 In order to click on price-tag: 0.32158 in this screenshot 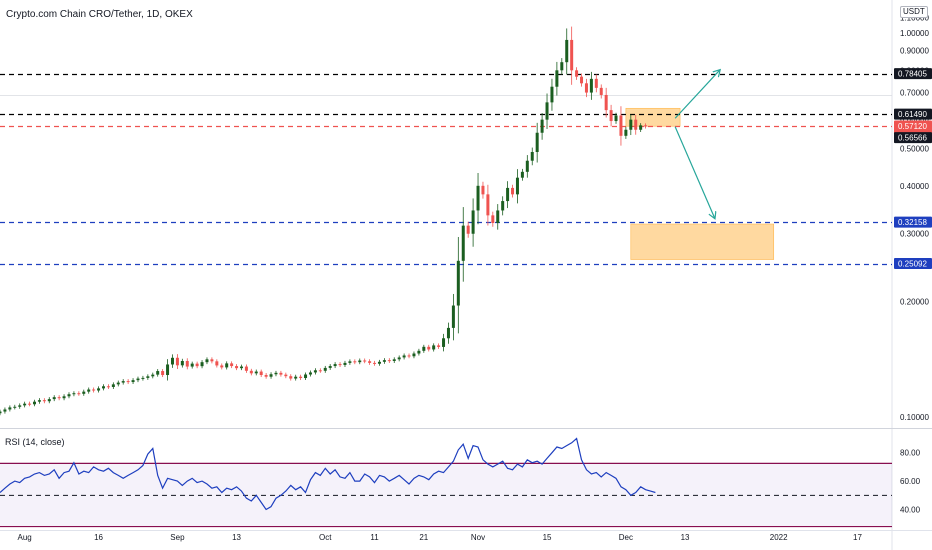, I will do `click(913, 222)`.